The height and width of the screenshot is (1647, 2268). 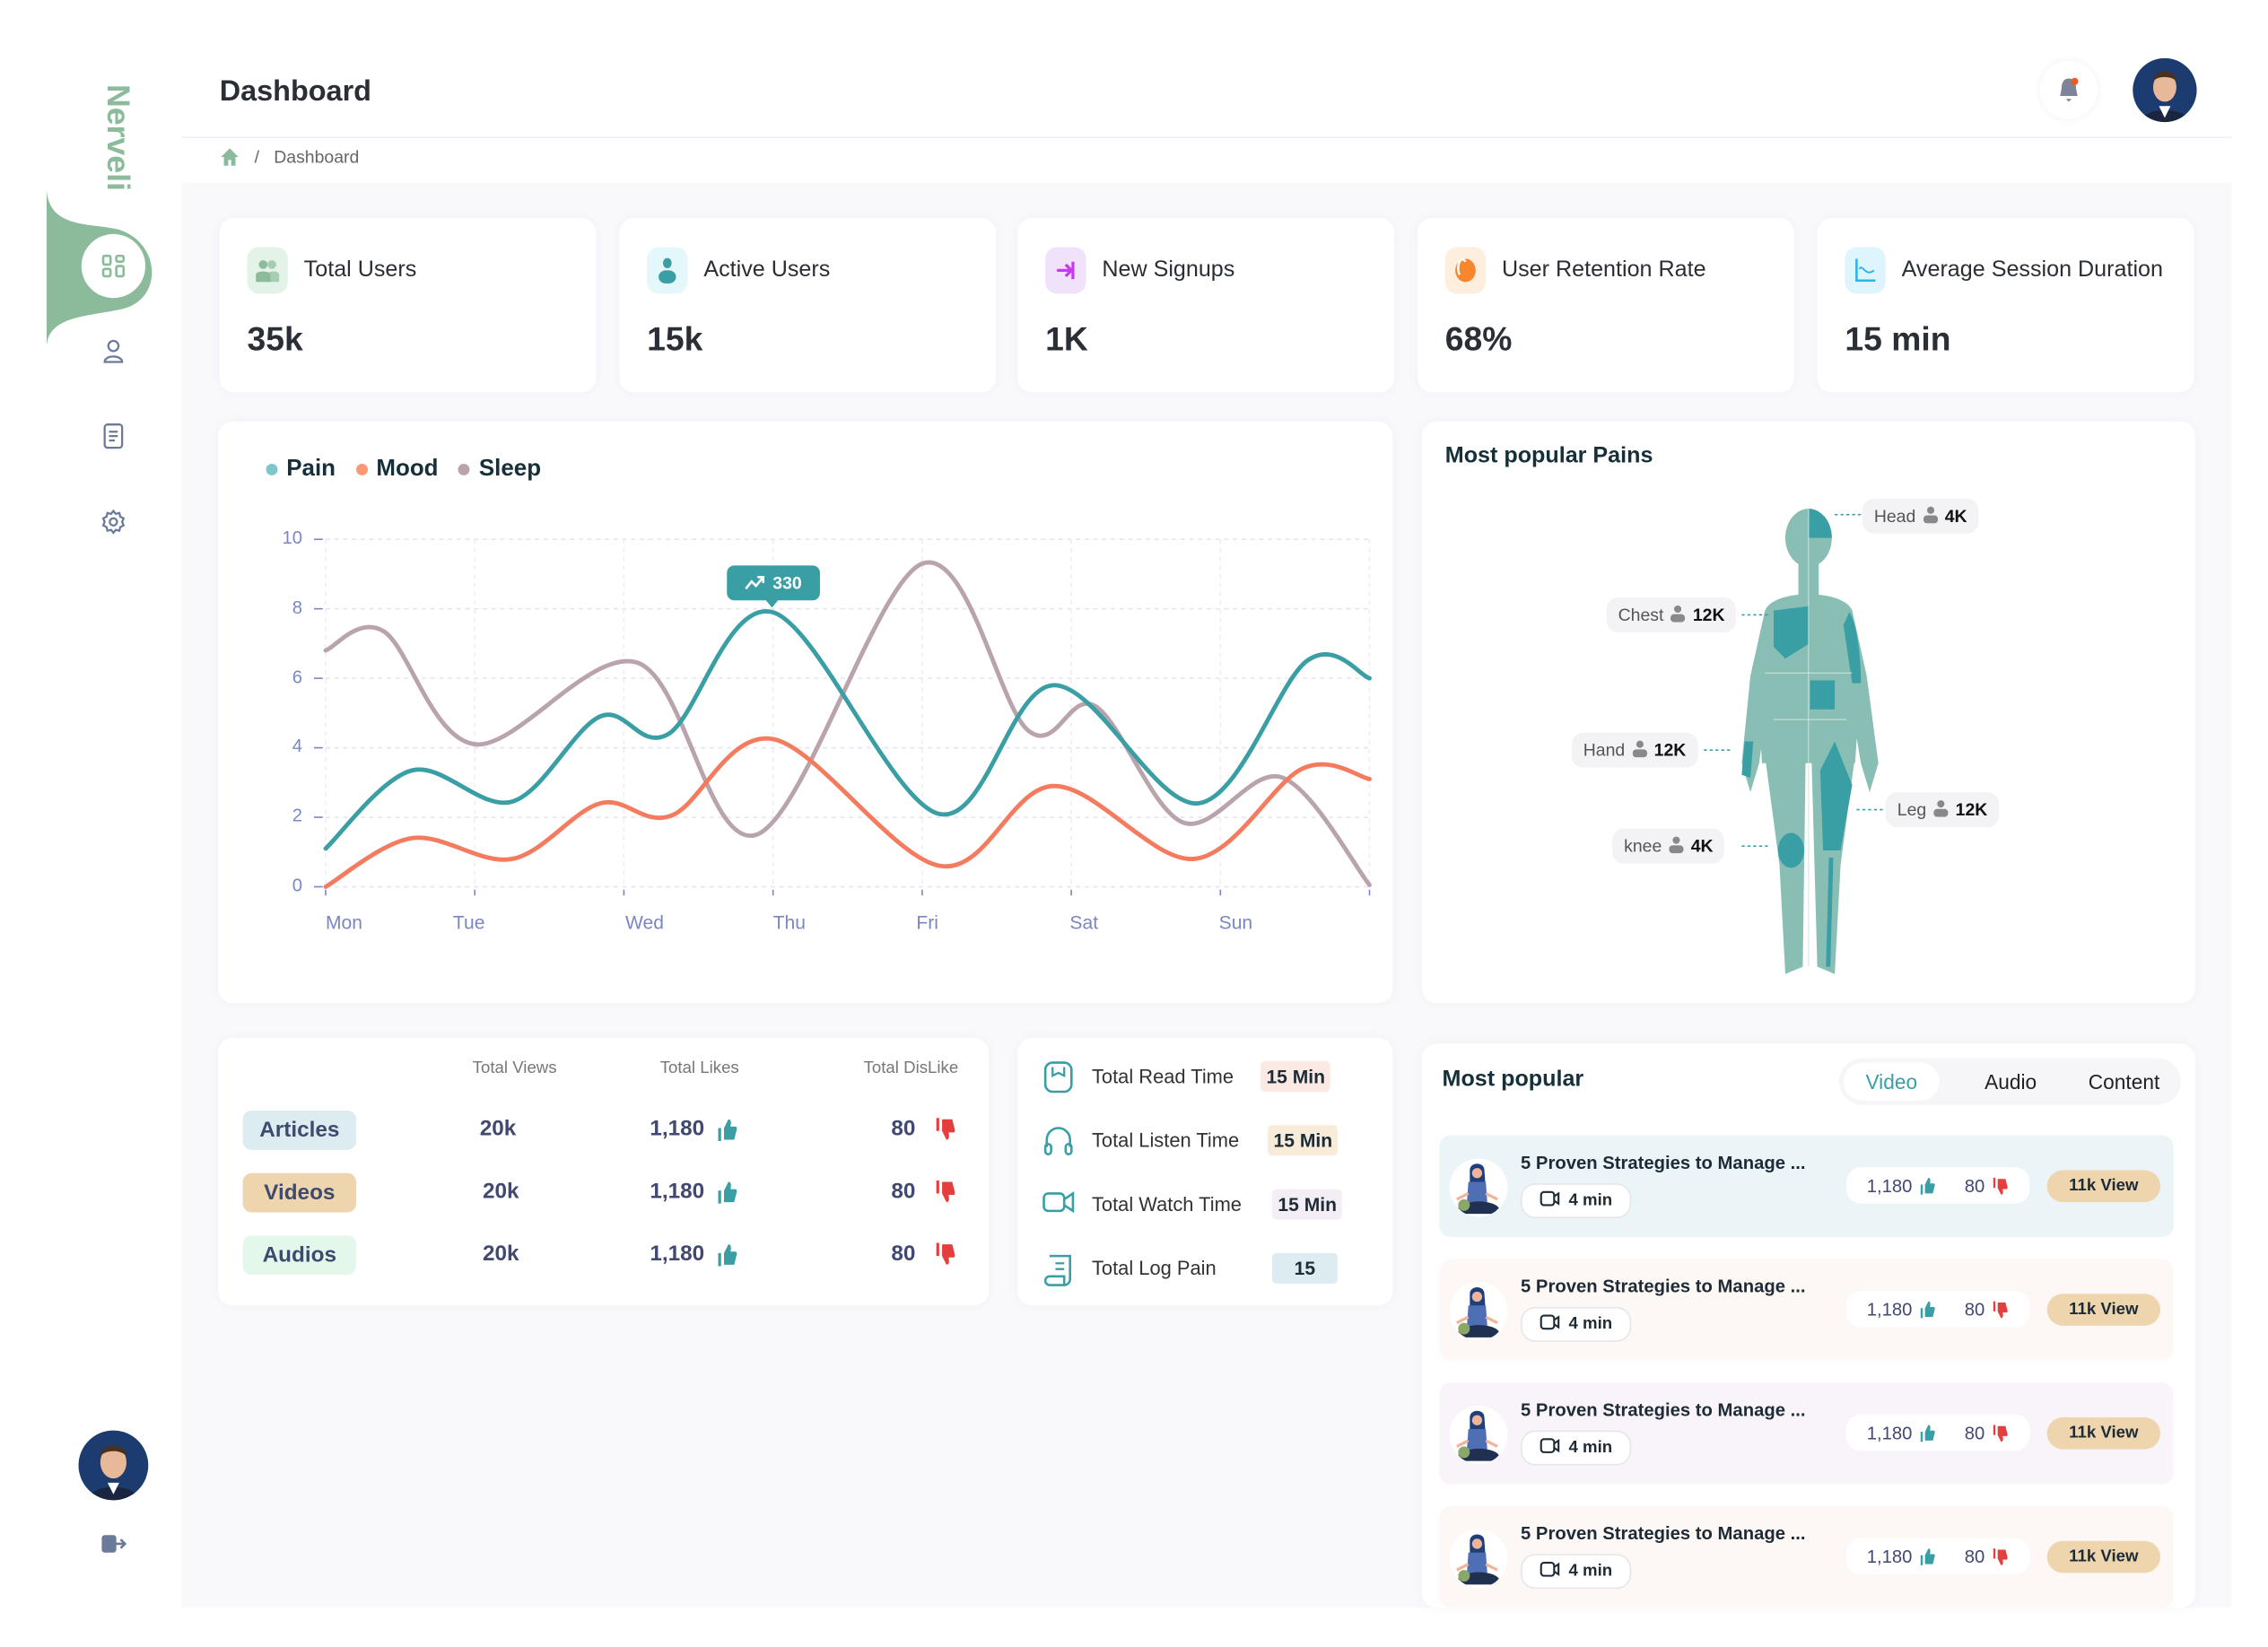 I want to click on stat-label: Active Users, so click(x=767, y=270).